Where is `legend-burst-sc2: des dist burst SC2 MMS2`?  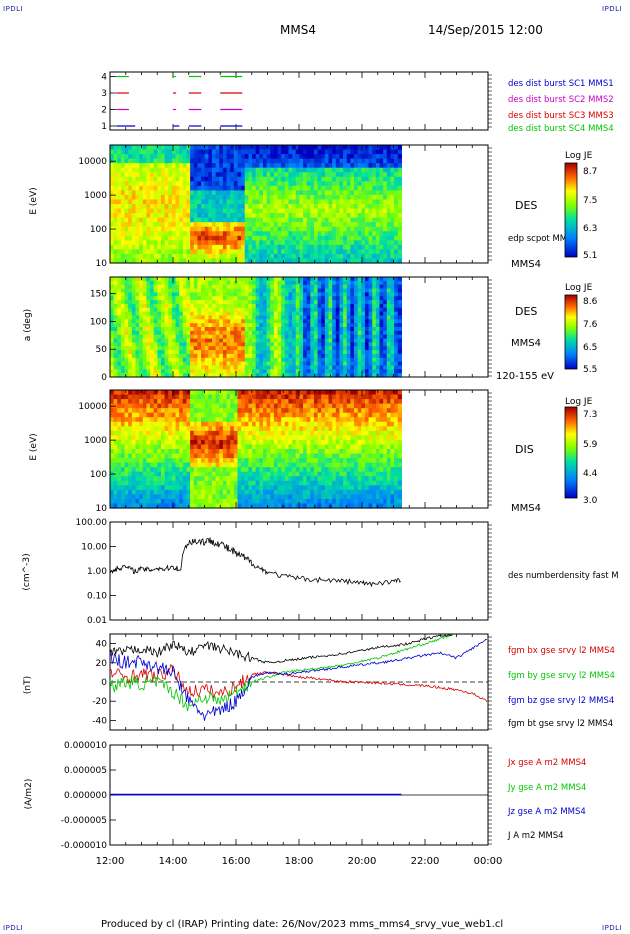 legend-burst-sc2: des dist burst SC2 MMS2 is located at coordinates (561, 100).